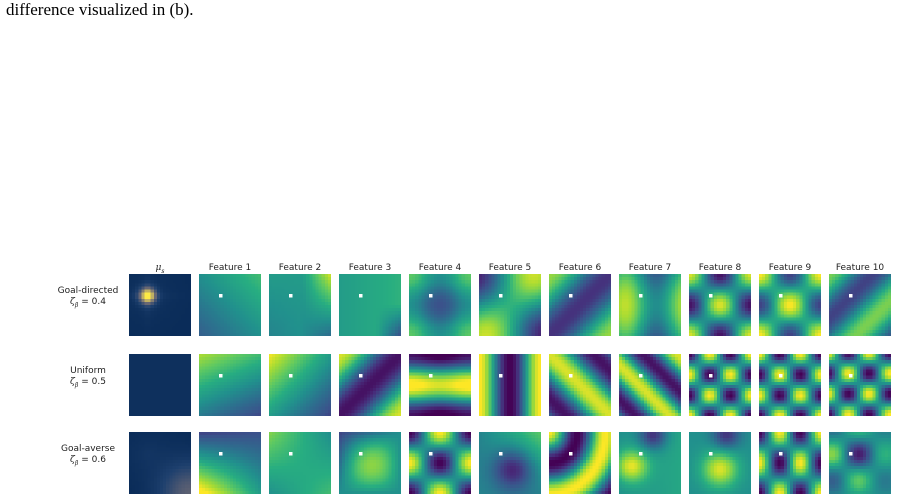  What do you see at coordinates (440, 385) in the screenshot?
I see `feature-4-heatmap-uniform` at bounding box center [440, 385].